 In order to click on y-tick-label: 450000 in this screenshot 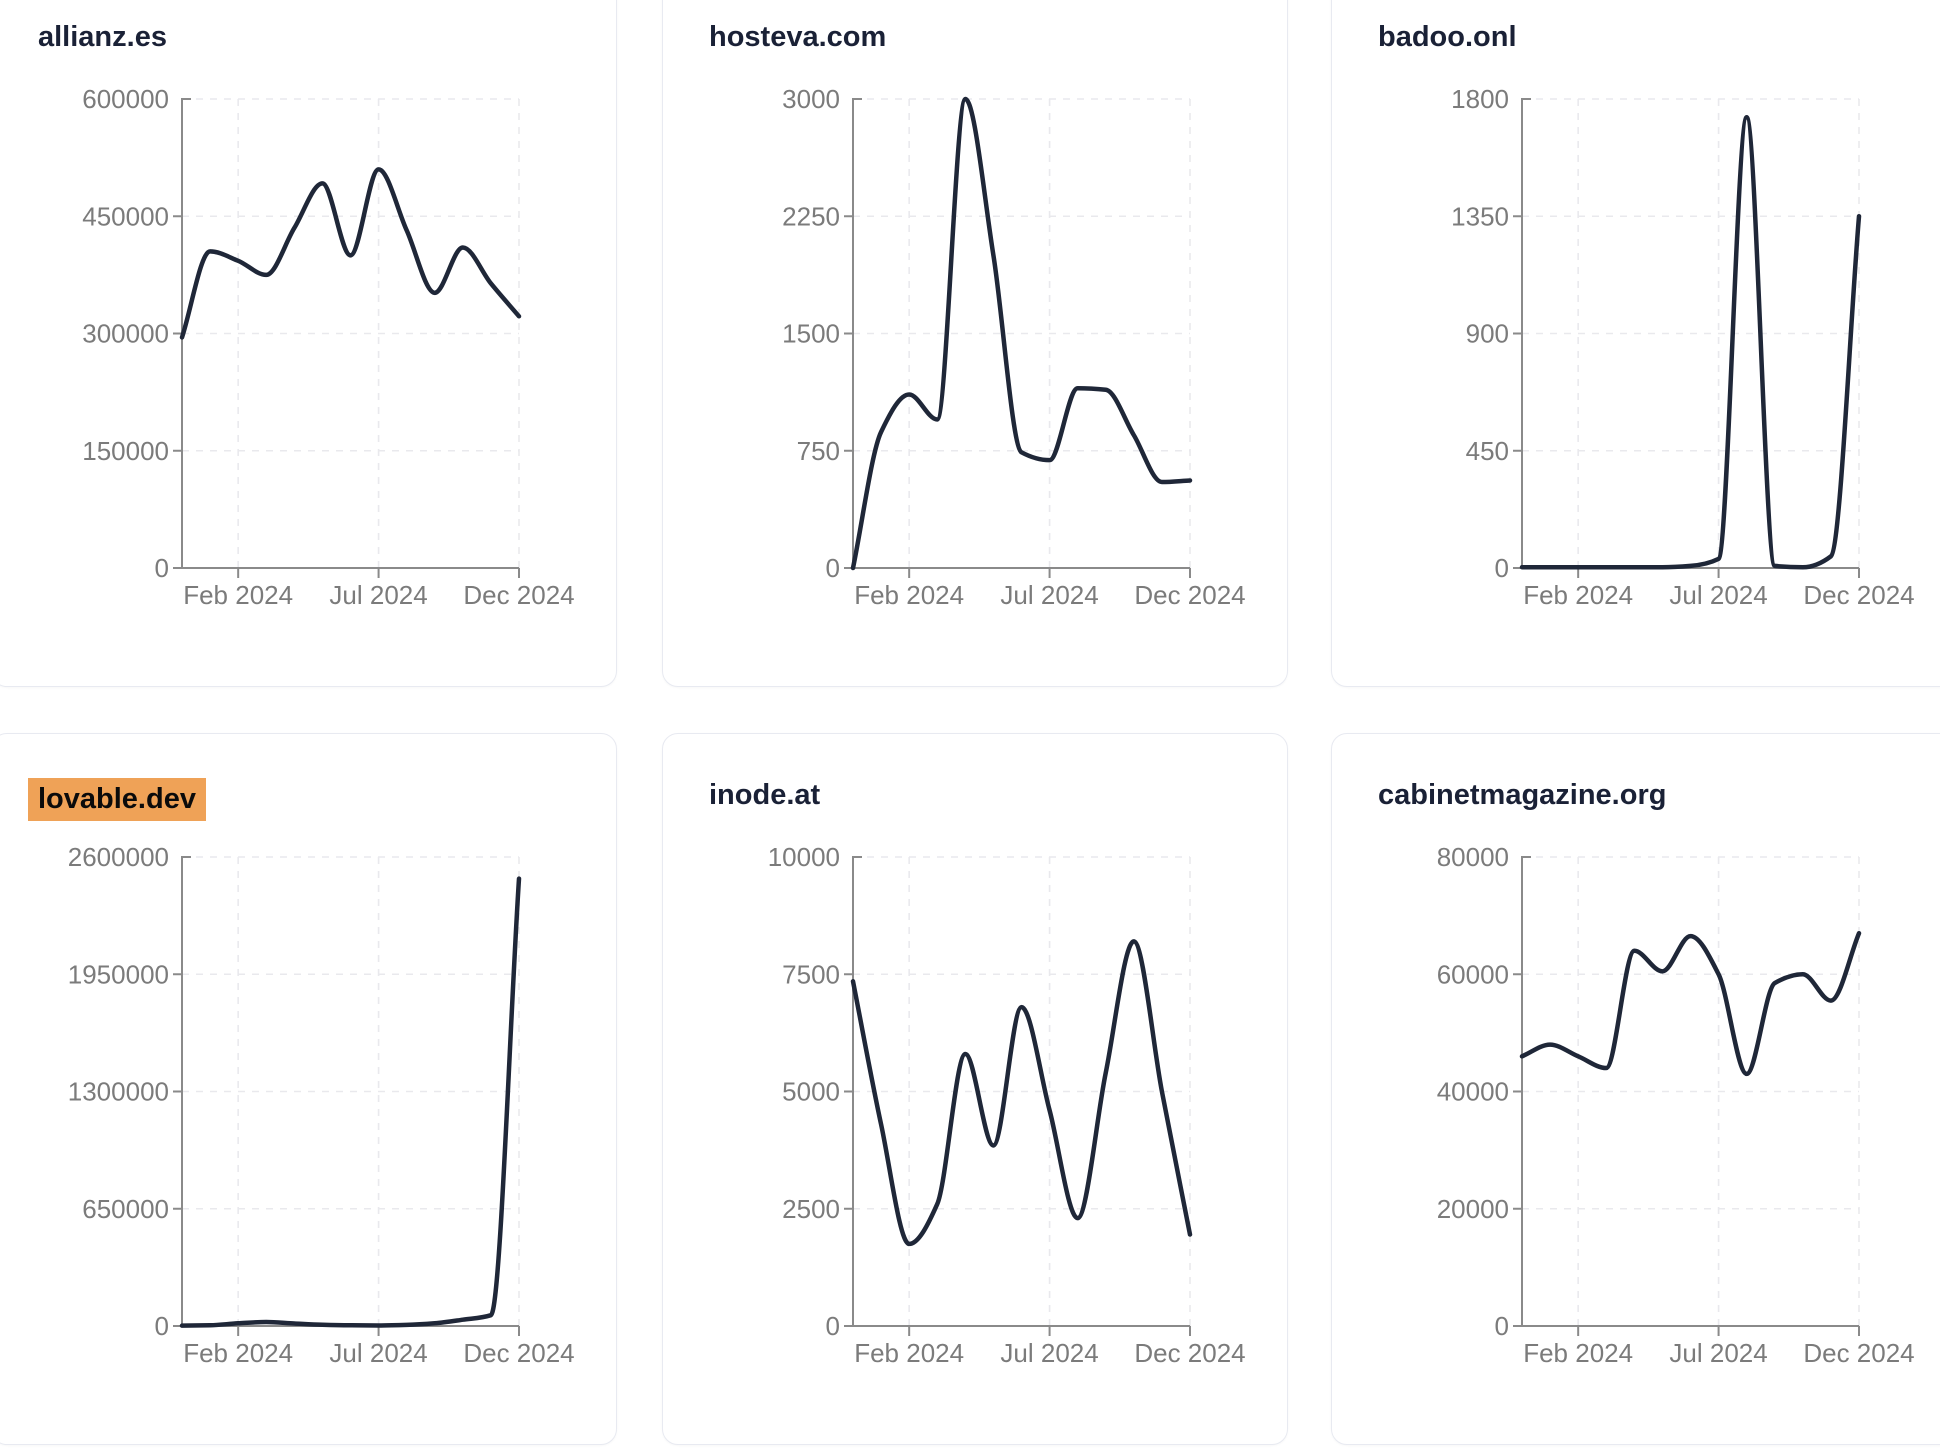, I will do `click(125, 216)`.